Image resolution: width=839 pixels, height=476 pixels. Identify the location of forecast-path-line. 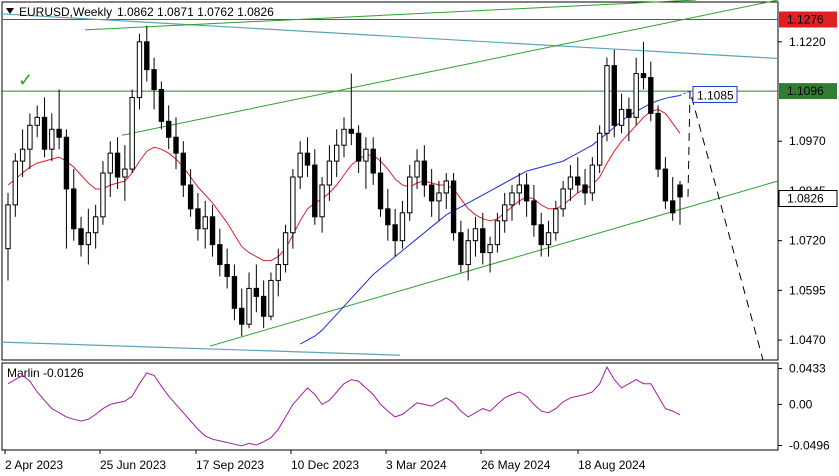
(725, 225).